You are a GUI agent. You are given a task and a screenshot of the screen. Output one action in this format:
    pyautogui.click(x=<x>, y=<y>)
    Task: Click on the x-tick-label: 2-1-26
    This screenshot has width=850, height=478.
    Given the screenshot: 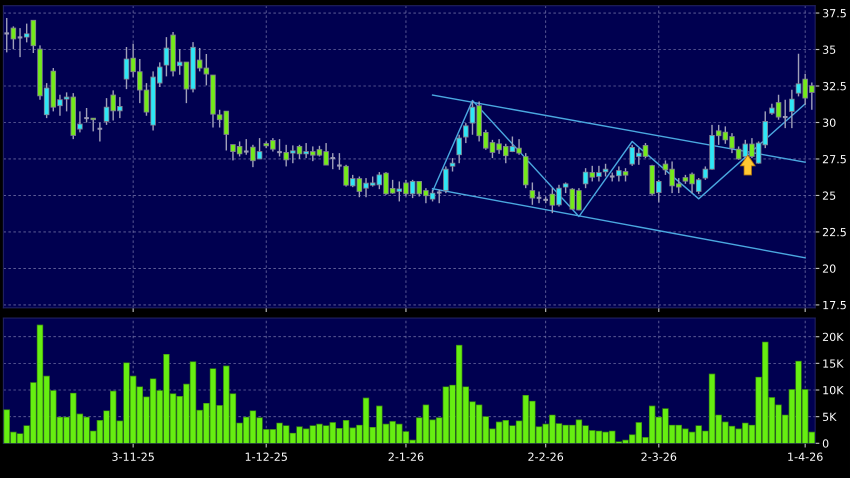 What is the action you would take?
    pyautogui.click(x=406, y=456)
    